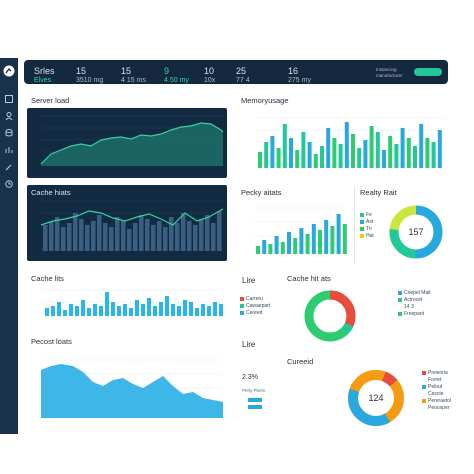 The height and width of the screenshot is (474, 474). What do you see at coordinates (414, 300) in the screenshot?
I see `legend-item: Actrocet` at bounding box center [414, 300].